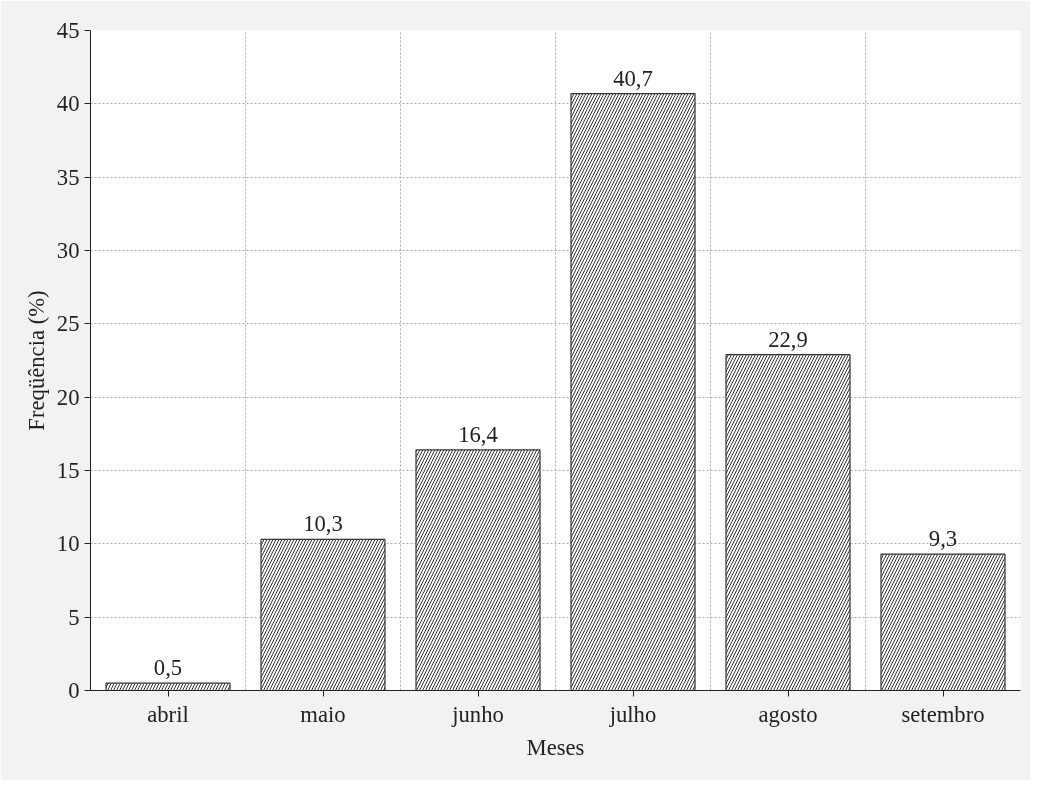 Image resolution: width=1040 pixels, height=789 pixels. I want to click on y-tick-label: 40, so click(68, 104).